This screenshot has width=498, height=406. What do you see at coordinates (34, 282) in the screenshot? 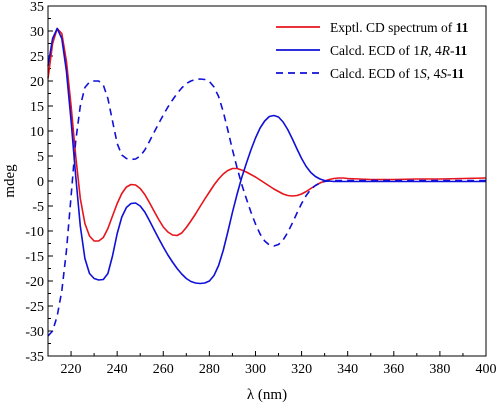
I see `y-tick-label: -20` at bounding box center [34, 282].